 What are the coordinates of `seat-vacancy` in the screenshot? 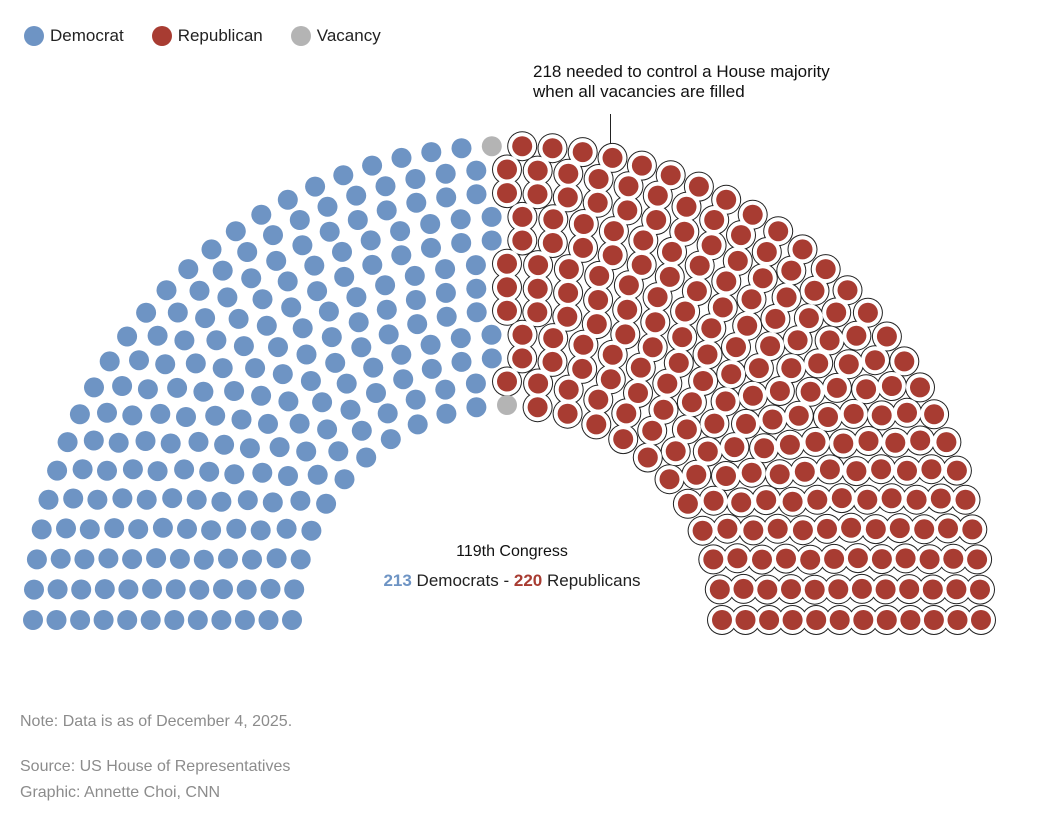 It's located at (507, 405).